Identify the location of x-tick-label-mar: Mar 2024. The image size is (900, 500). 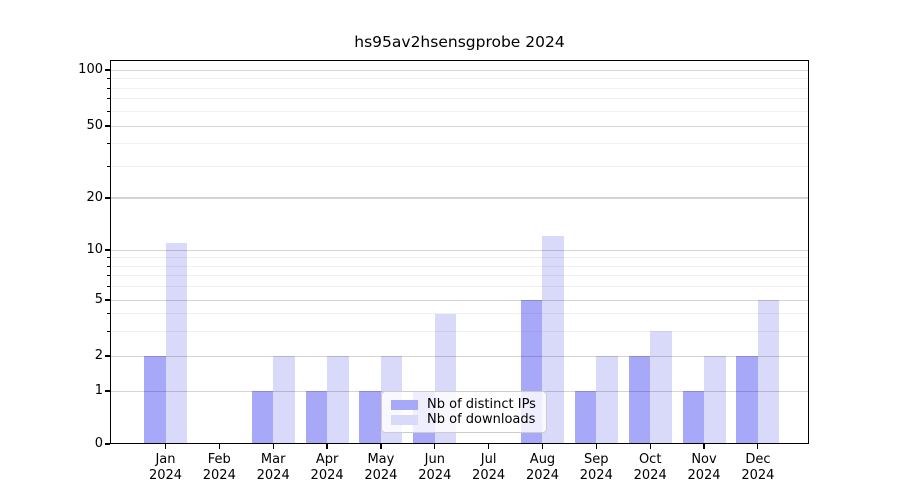
(273, 468).